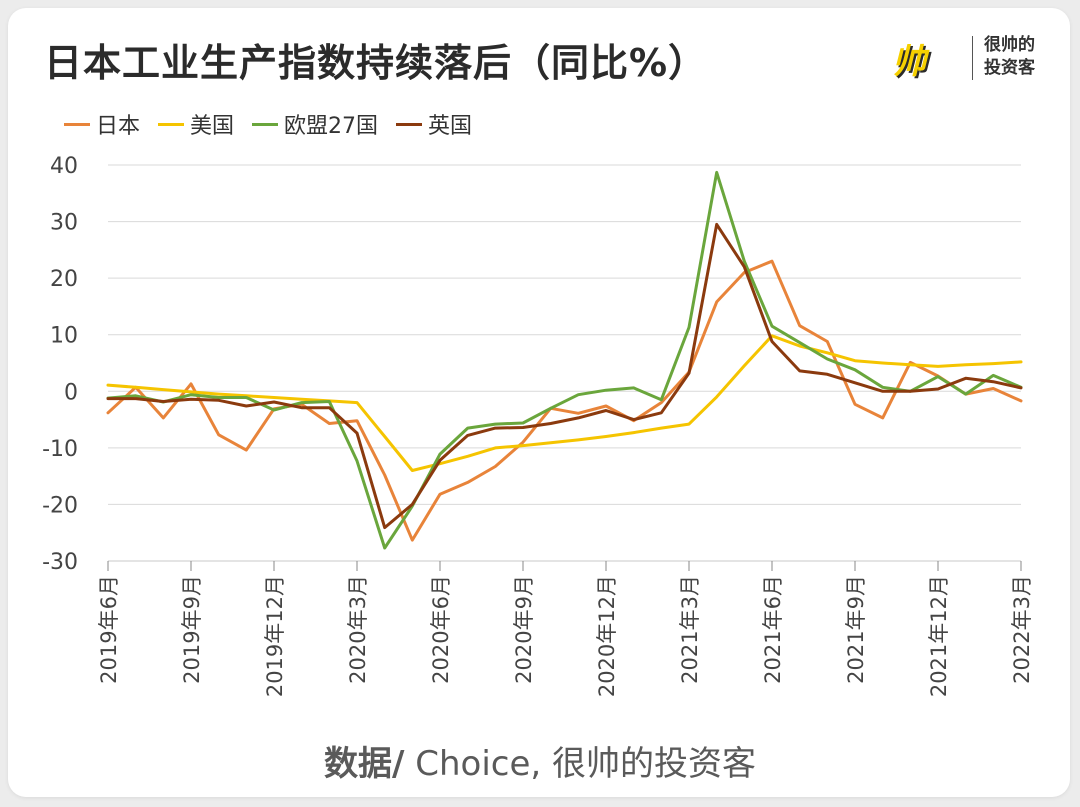 This screenshot has height=807, width=1080. I want to click on legend-swatch-eu27, so click(265, 124).